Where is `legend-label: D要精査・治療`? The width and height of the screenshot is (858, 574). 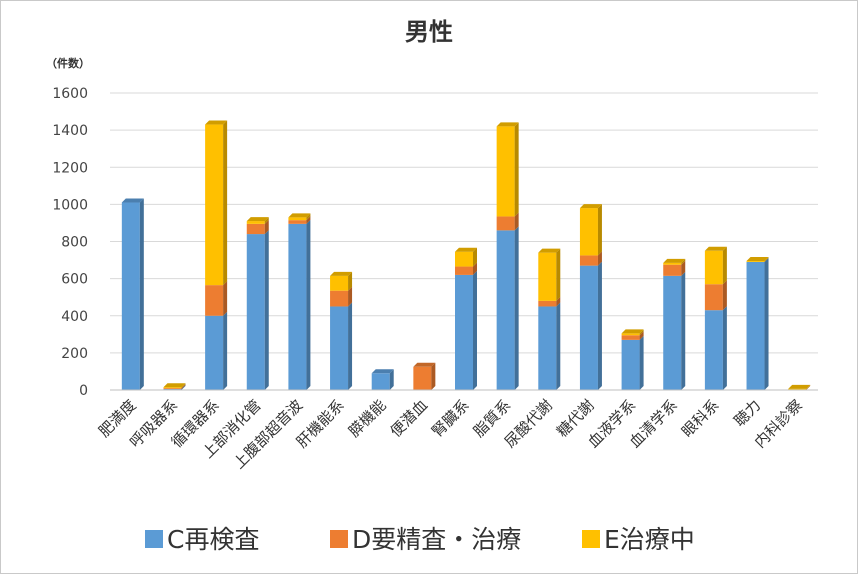 legend-label: D要精査・治療 is located at coordinates (436, 539).